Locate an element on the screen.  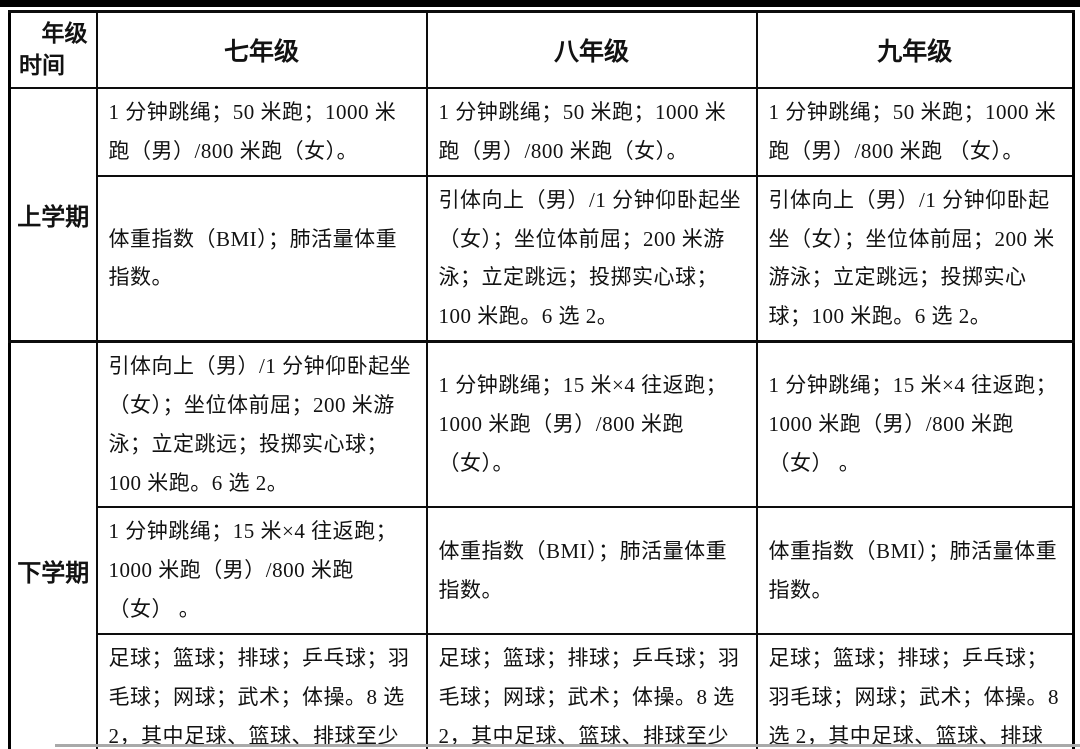
corner-label-grade: 年级 is located at coordinates (64, 33).